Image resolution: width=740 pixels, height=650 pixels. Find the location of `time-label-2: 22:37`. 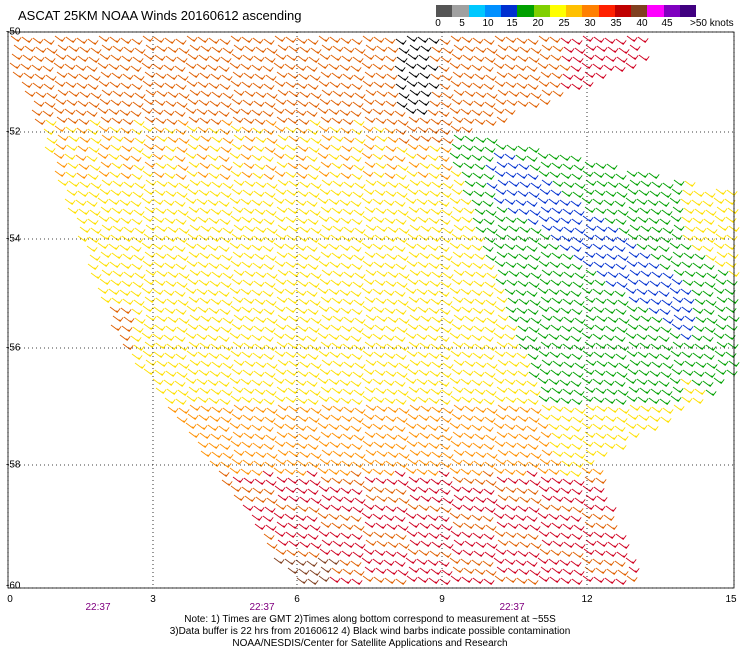

time-label-2: 22:37 is located at coordinates (262, 607).